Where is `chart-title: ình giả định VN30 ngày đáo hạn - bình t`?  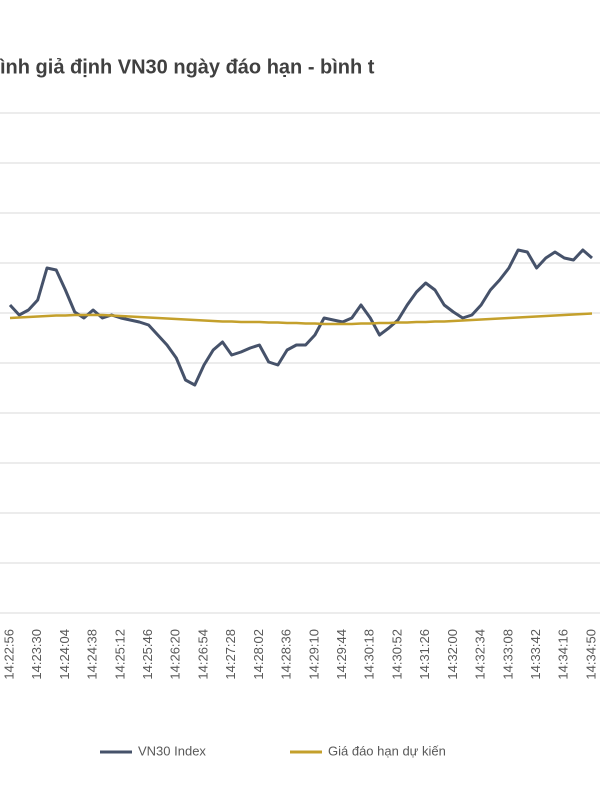
chart-title: ình giả định VN30 ngày đáo hạn - bình t is located at coordinates (187, 67).